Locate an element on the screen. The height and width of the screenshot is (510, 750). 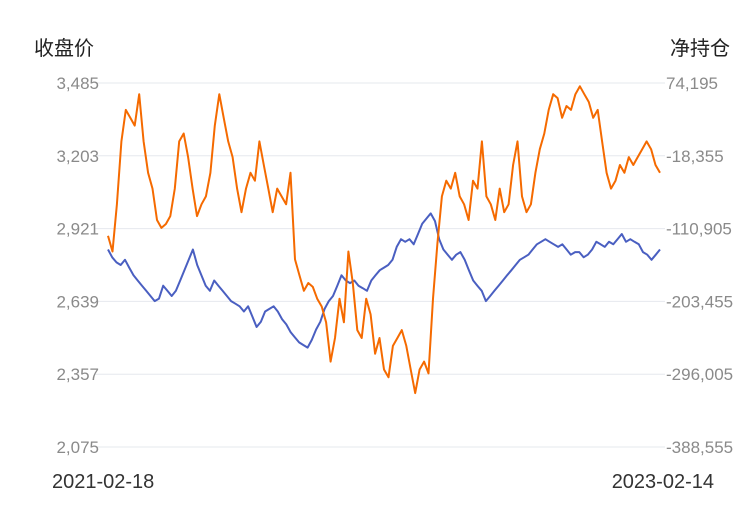
left-axis-ticks: 3,485 3,203 2,921 2,639 2,357 2,075 is located at coordinates (77, 265).